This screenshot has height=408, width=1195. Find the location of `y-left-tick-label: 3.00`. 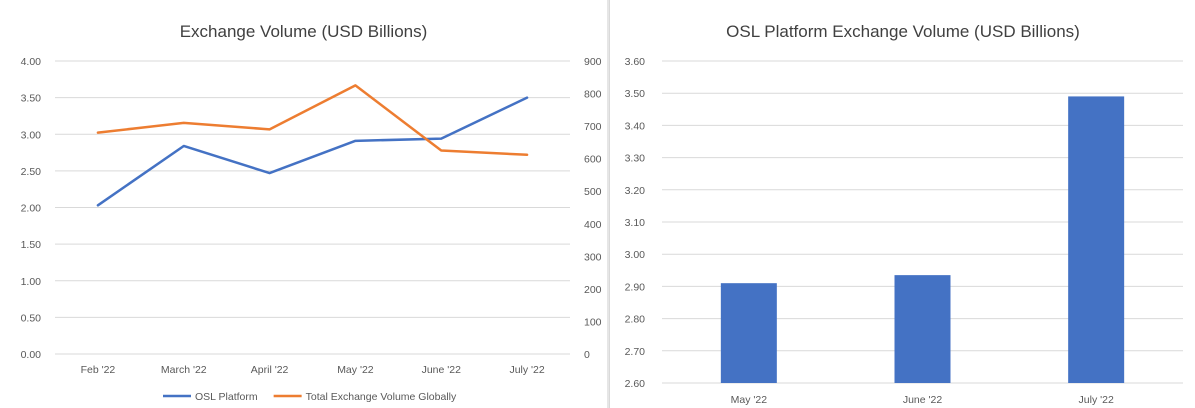

y-left-tick-label: 3.00 is located at coordinates (31, 135).